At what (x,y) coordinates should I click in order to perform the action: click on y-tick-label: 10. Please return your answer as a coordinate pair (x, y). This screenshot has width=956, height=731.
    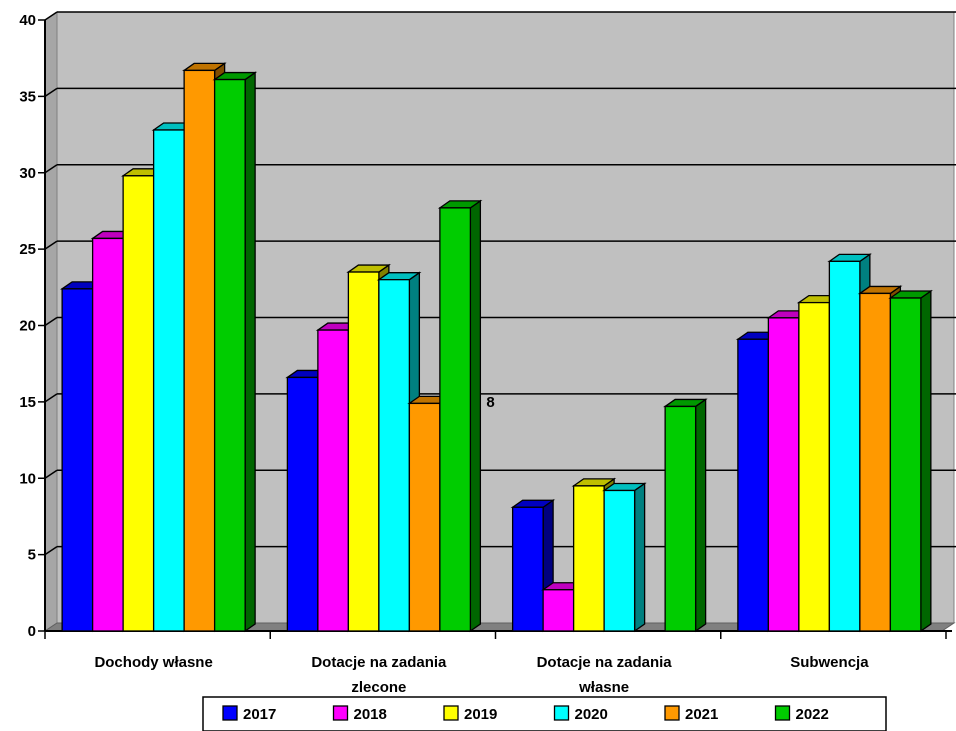
    Looking at the image, I should click on (27, 478).